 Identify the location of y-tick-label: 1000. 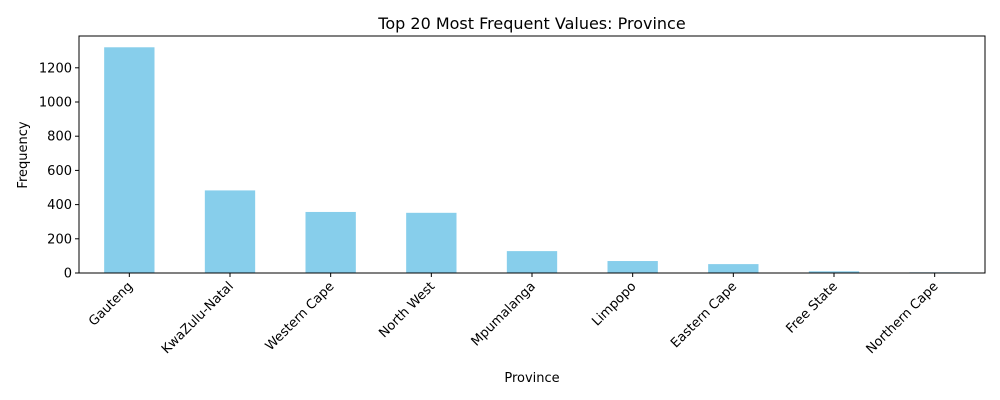
(55, 103).